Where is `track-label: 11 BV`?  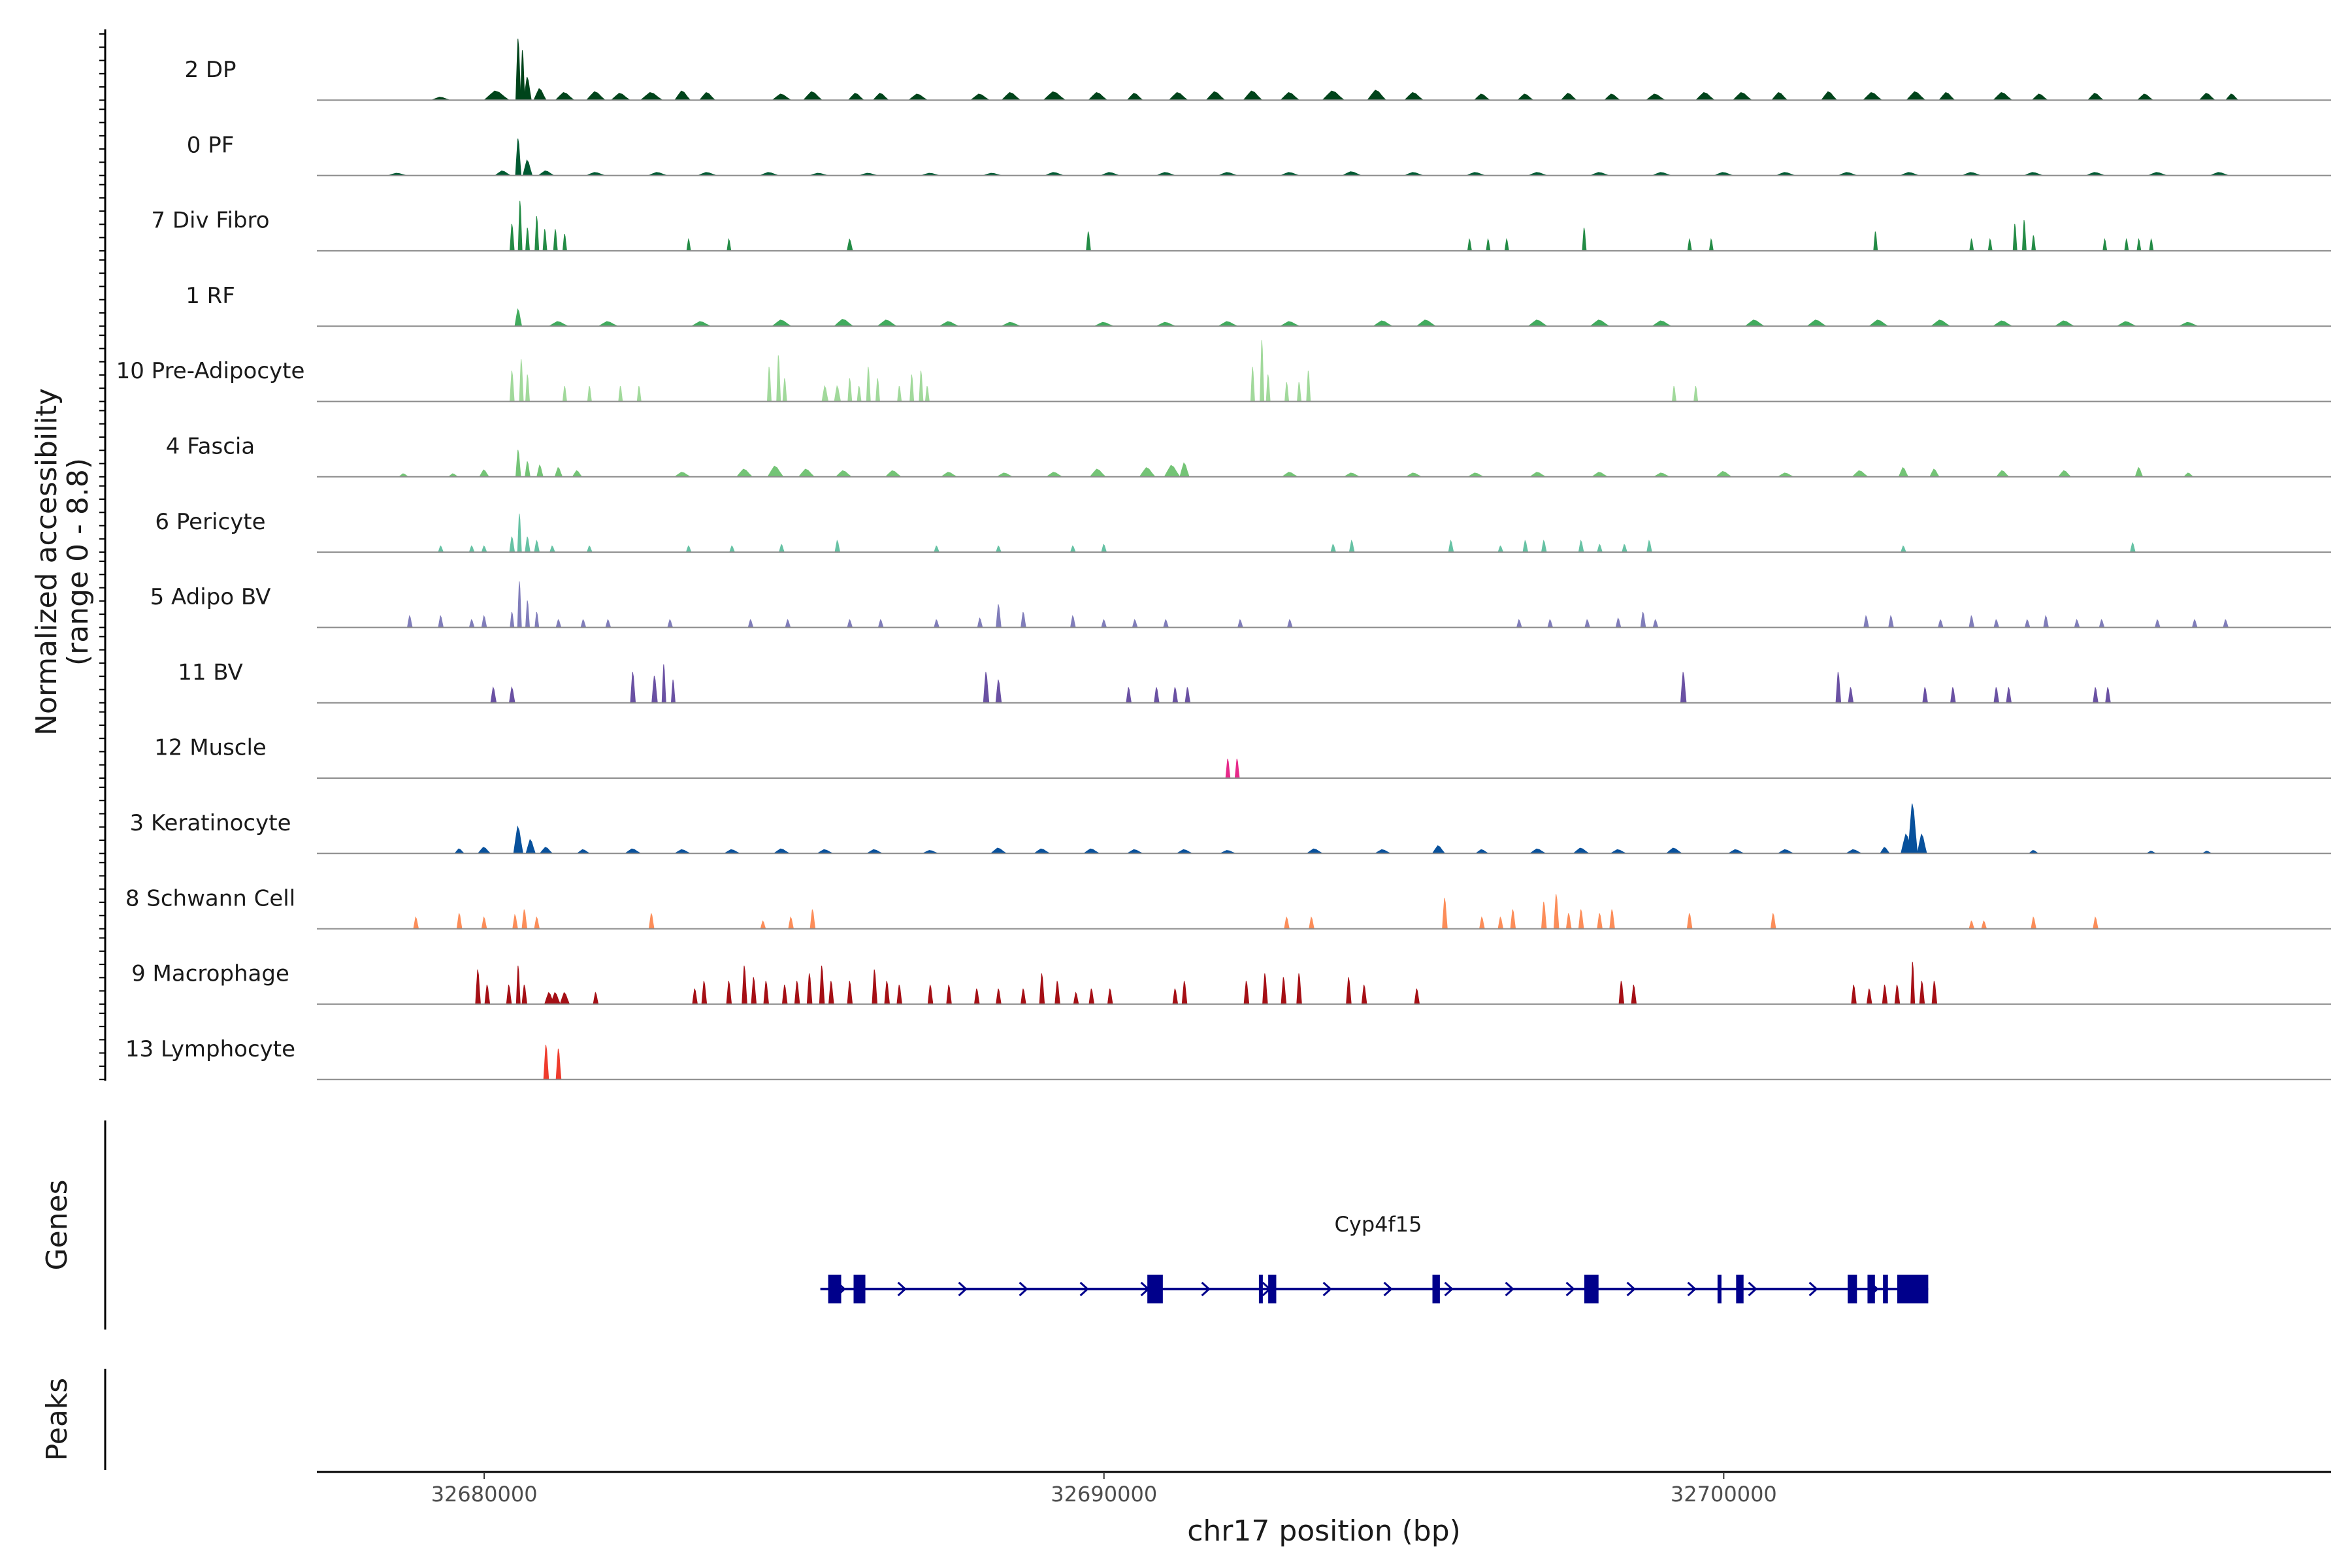
track-label: 11 BV is located at coordinates (210, 672).